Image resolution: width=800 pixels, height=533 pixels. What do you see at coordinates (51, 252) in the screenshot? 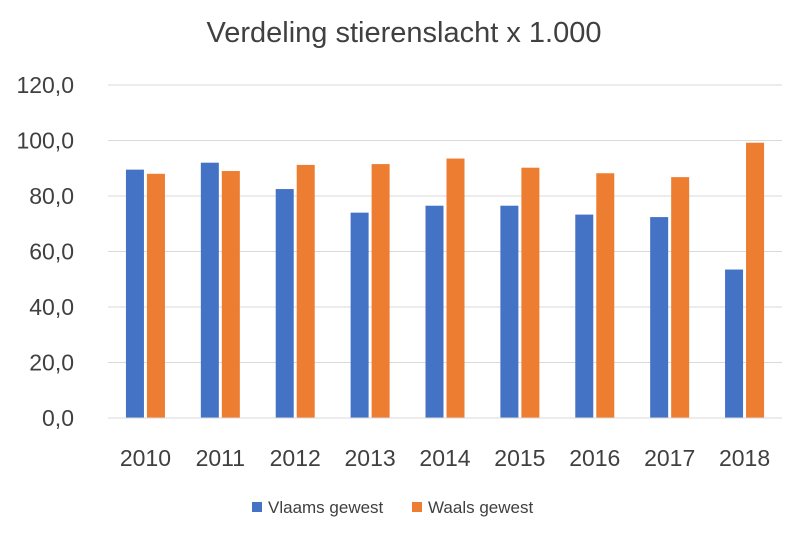
I see `y-tick-label: 60,0` at bounding box center [51, 252].